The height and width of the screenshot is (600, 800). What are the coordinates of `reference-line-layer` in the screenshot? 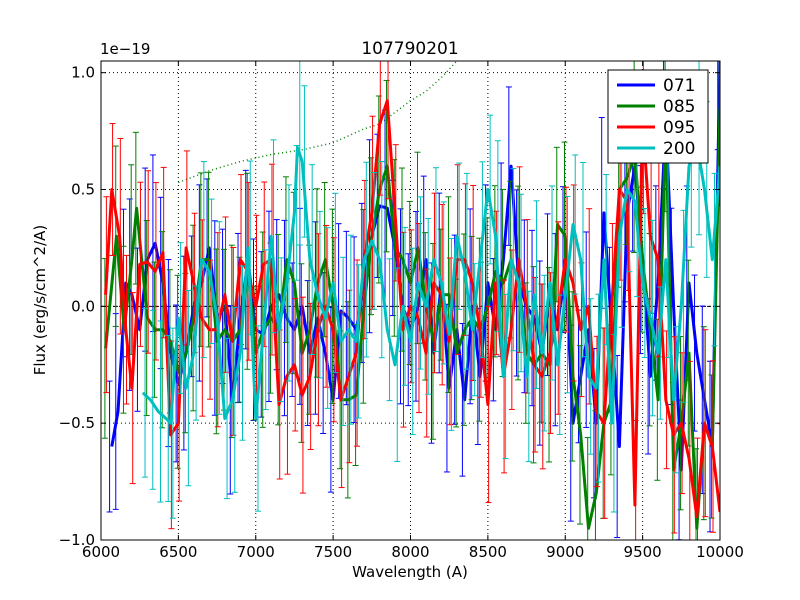 It's located at (318, 122).